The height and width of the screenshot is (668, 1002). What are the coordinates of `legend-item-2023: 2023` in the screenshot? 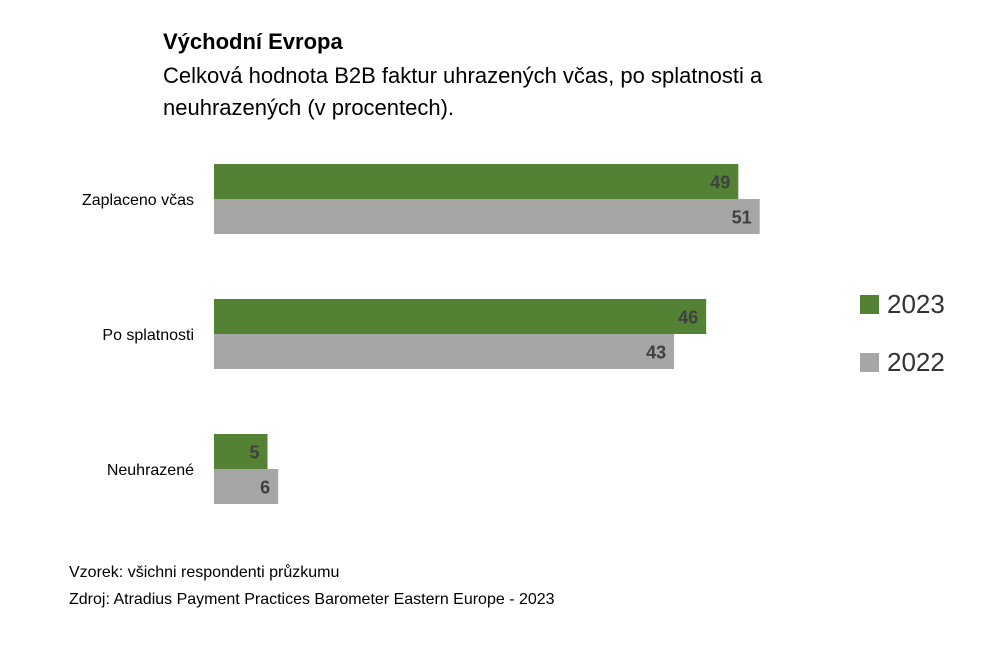 It's located at (902, 304).